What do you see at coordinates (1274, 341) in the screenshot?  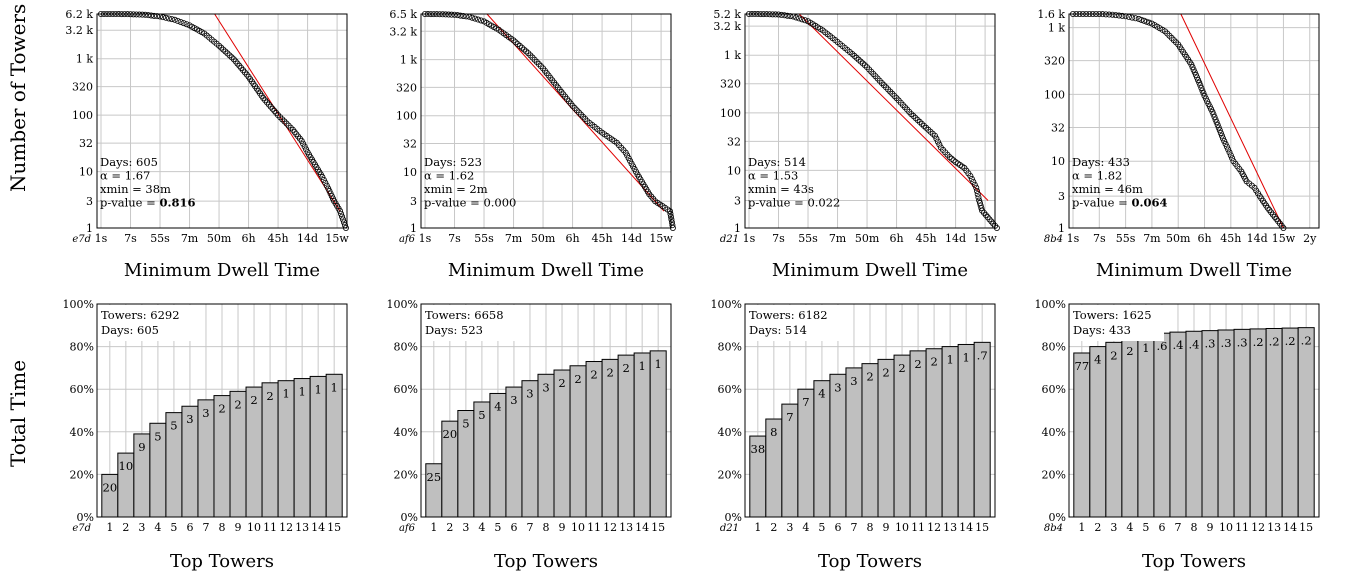 I see `bar-value-label: .2` at bounding box center [1274, 341].